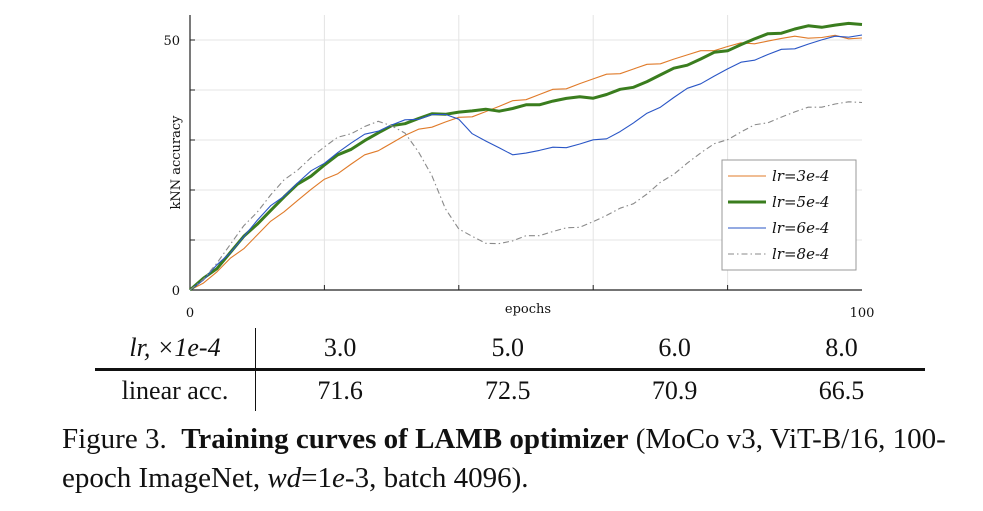 The height and width of the screenshot is (511, 983). I want to click on y-tick-label: 0, so click(176, 291).